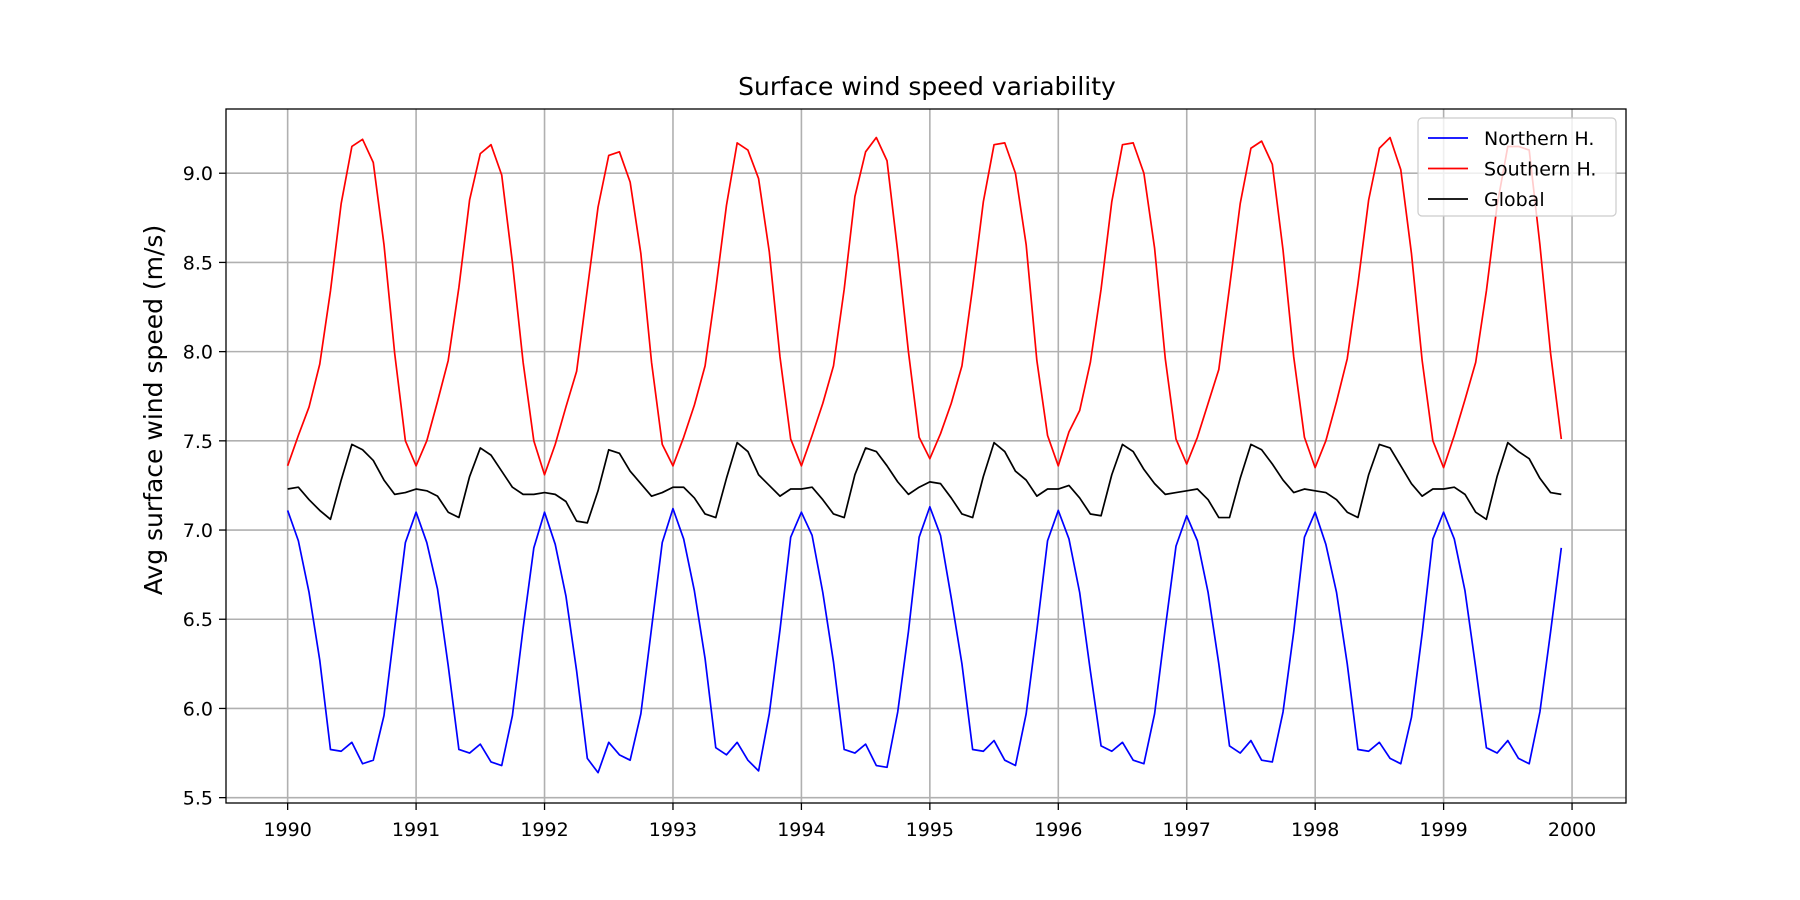 This screenshot has width=1800, height=900. Describe the element at coordinates (1514, 200) in the screenshot. I see `legend-label: Global` at that location.